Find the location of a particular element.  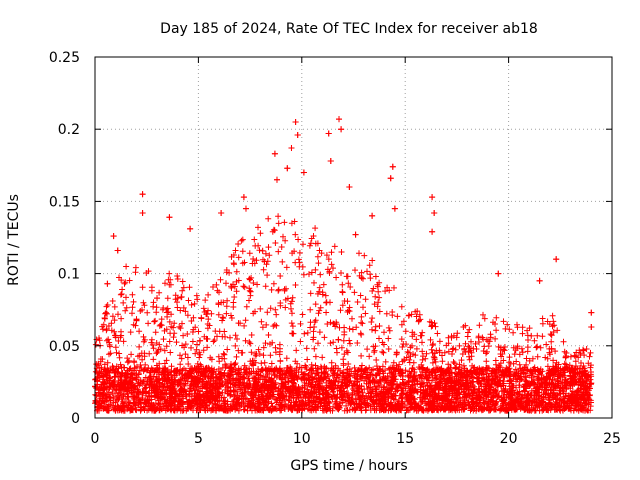

x-tick-label: 5 is located at coordinates (198, 439).